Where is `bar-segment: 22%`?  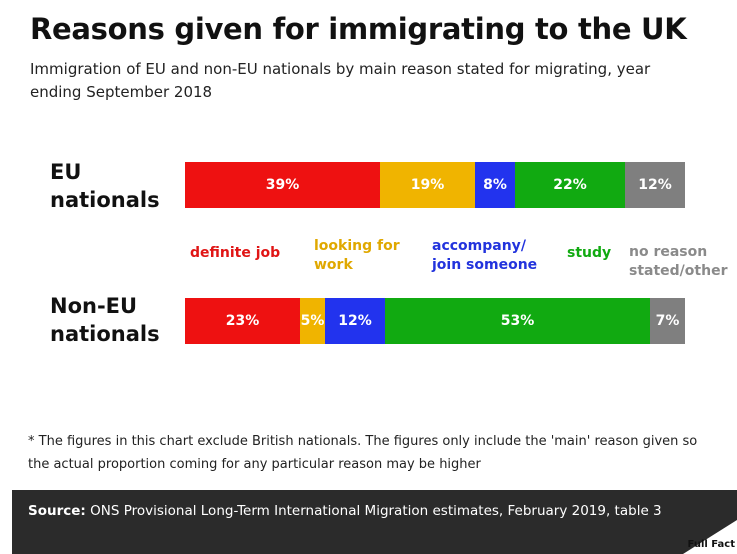 bar-segment: 22% is located at coordinates (570, 185).